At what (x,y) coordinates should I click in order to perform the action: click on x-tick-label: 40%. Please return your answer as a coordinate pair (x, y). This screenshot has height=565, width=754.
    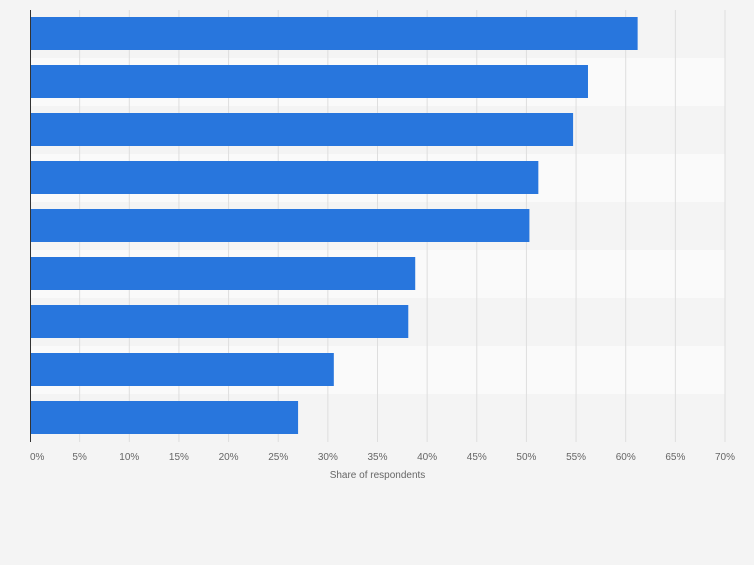
    Looking at the image, I should click on (427, 457).